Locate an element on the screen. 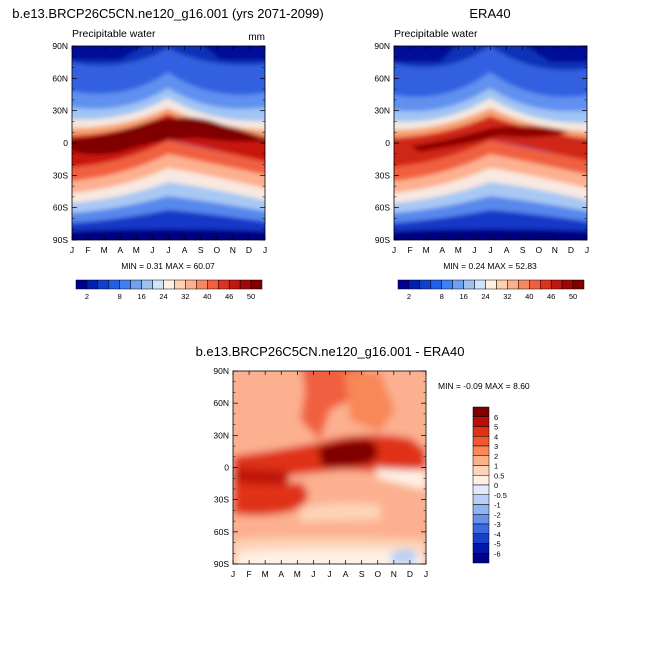  colorbar-tick-label: 46 is located at coordinates (551, 296).